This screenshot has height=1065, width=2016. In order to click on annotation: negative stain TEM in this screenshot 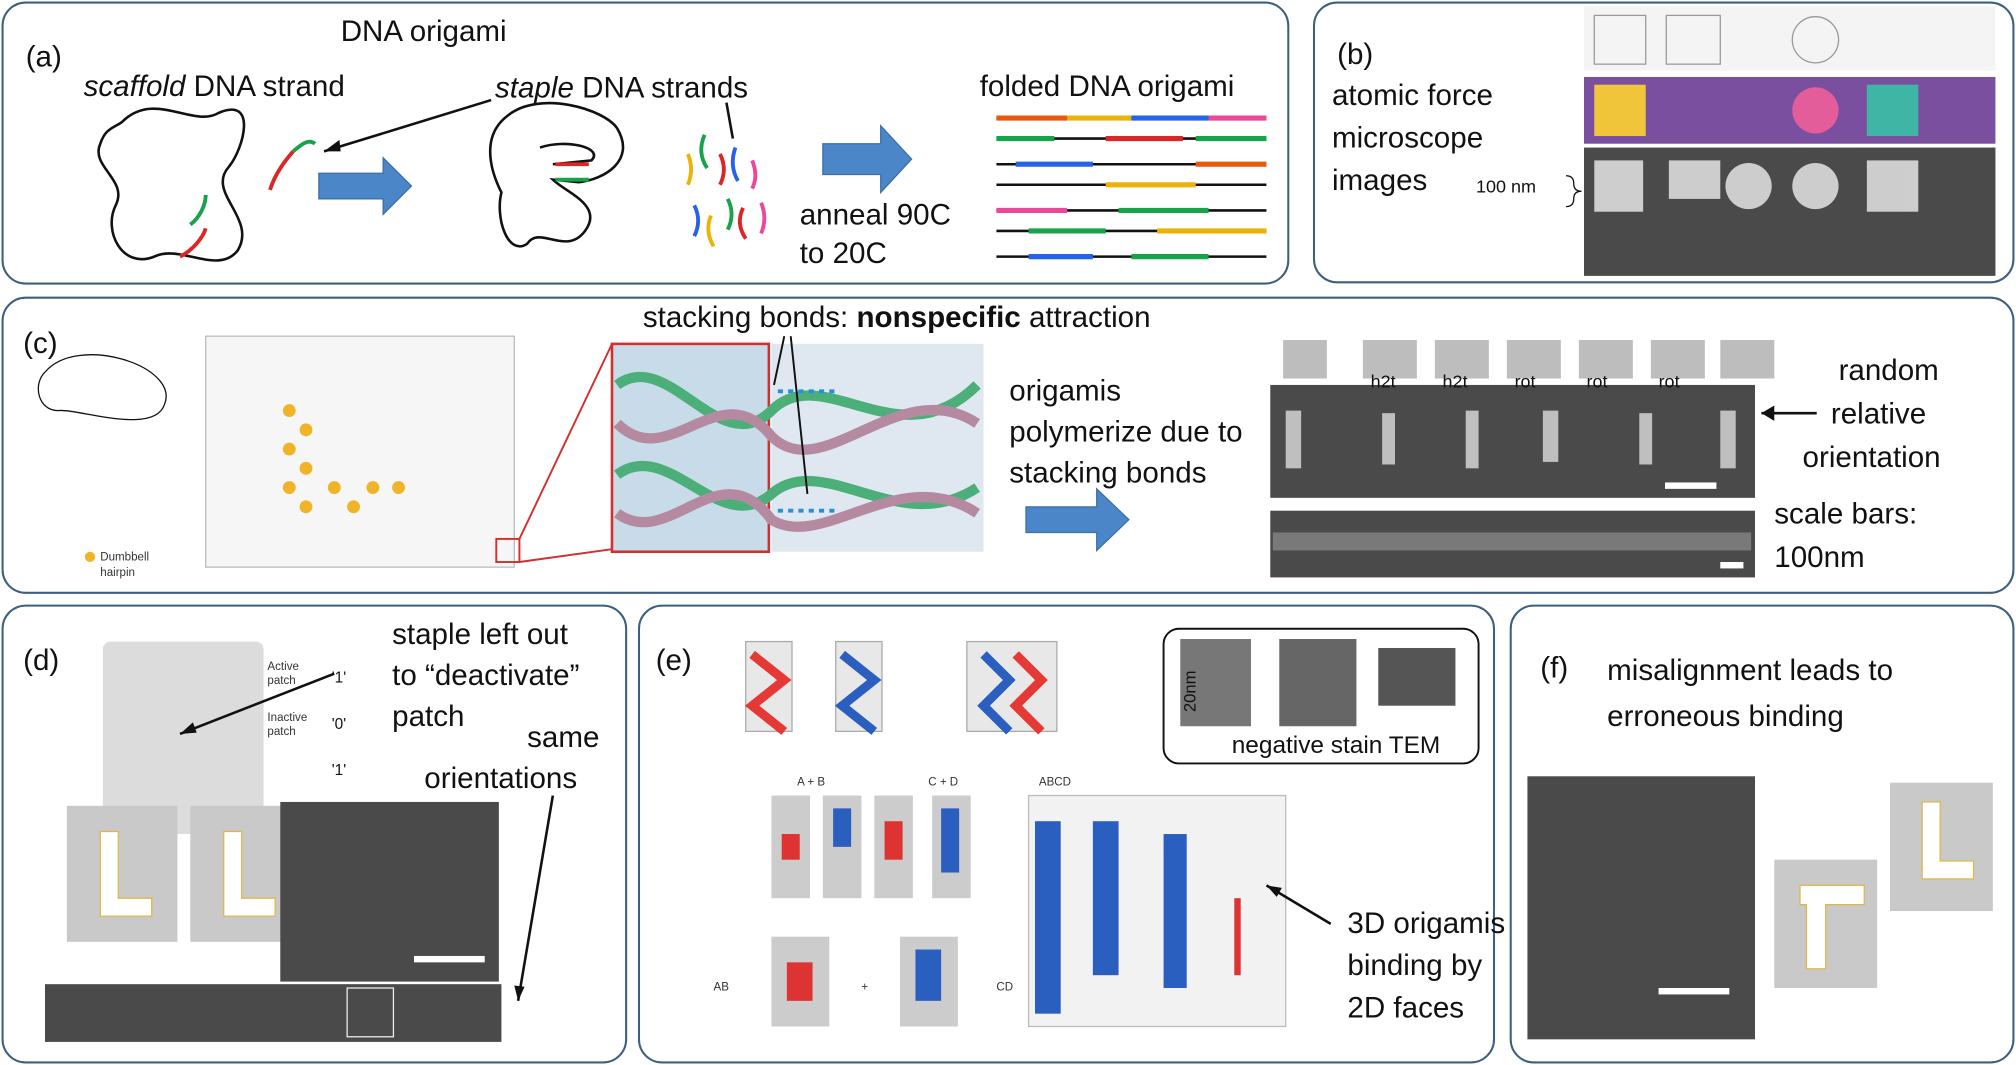, I will do `click(1336, 745)`.